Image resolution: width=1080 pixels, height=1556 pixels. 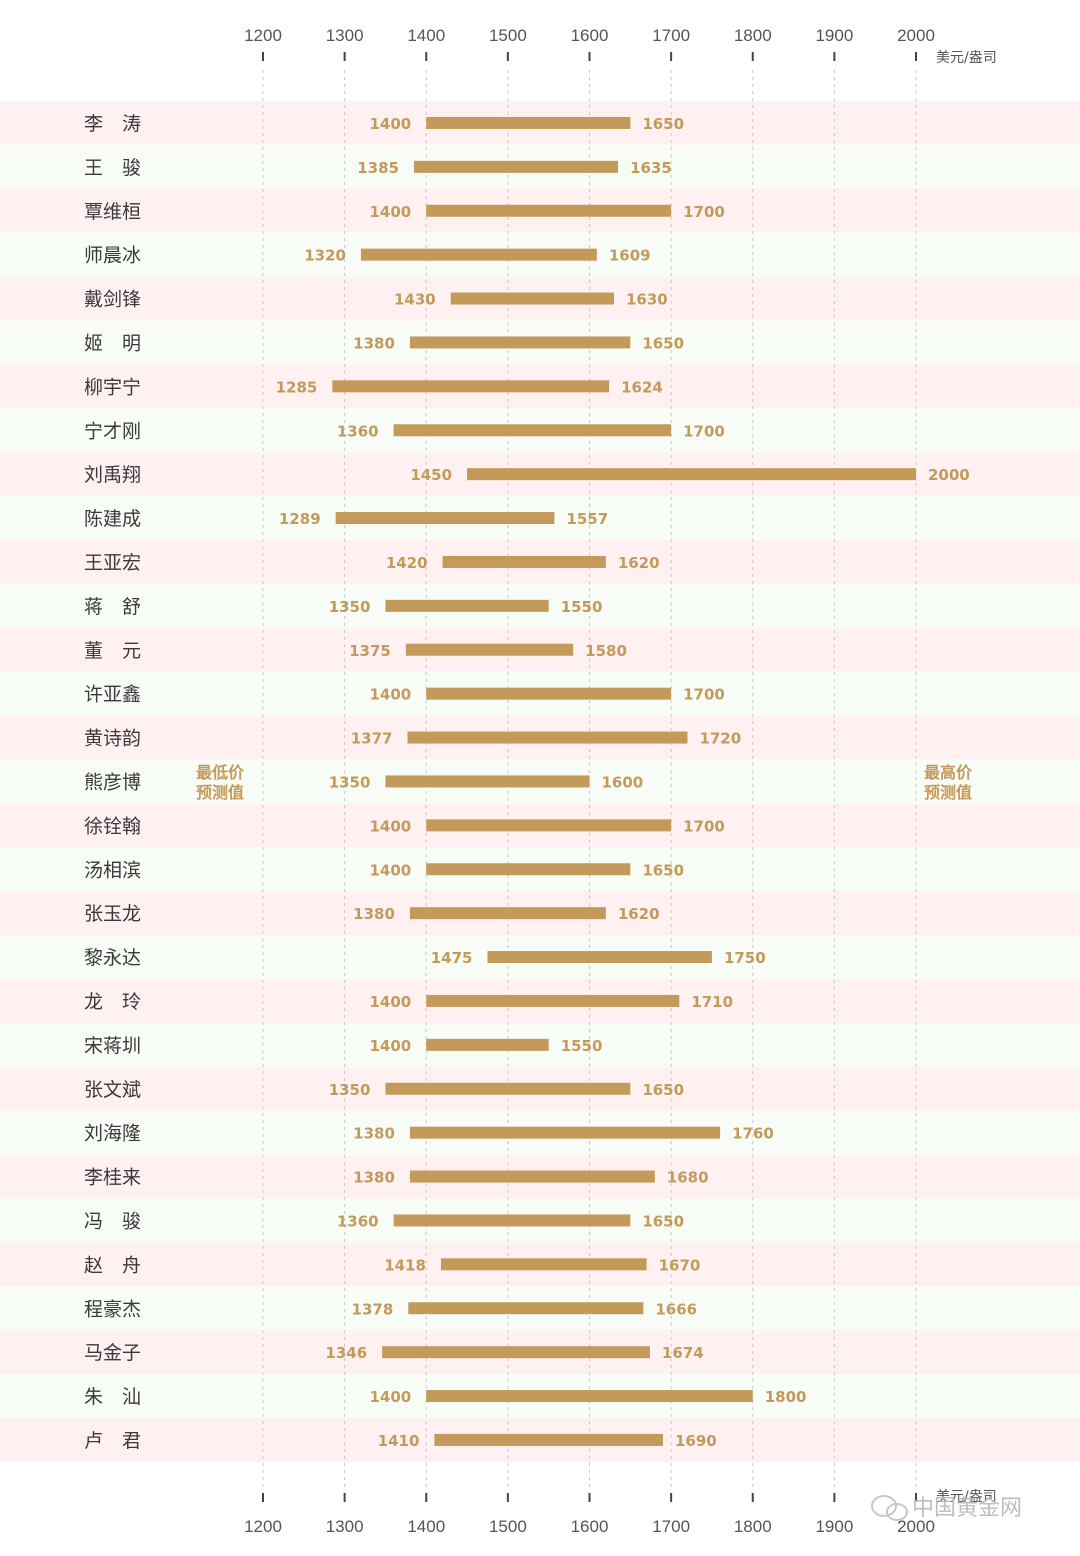 What do you see at coordinates (112, 870) in the screenshot?
I see `analyst-name: 汤相滨` at bounding box center [112, 870].